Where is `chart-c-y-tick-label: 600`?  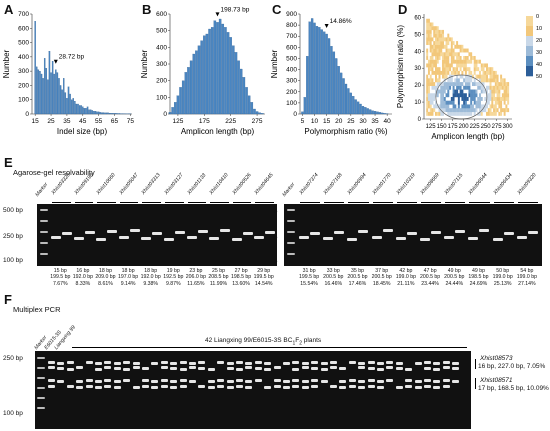
chart-c-y-tick-label: 600 is located at coordinates (291, 47).